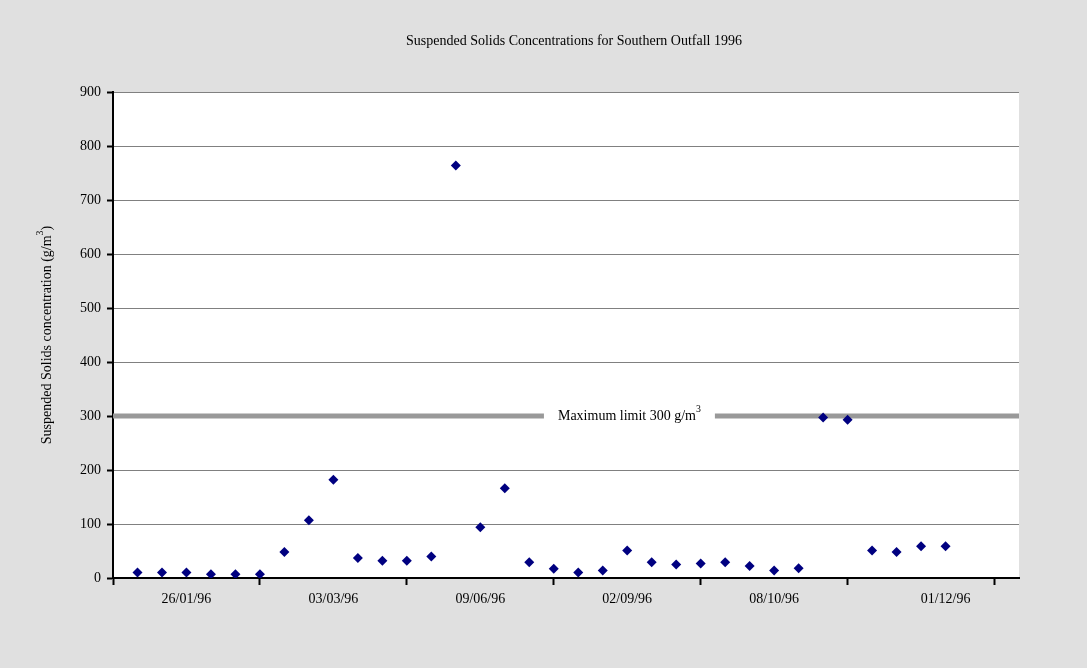 Image resolution: width=1087 pixels, height=668 pixels. Describe the element at coordinates (90, 91) in the screenshot. I see `y-tick-label: 900` at that location.